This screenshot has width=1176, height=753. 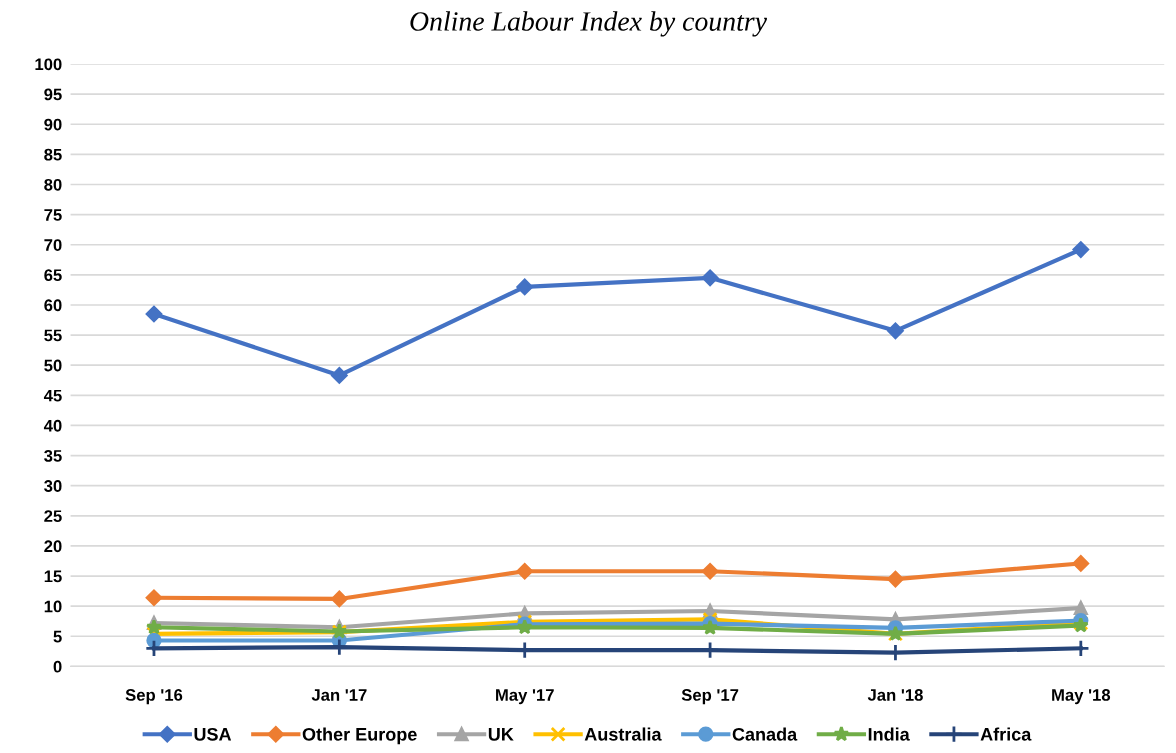 I want to click on x-tick-label: Jan '17, so click(x=339, y=695).